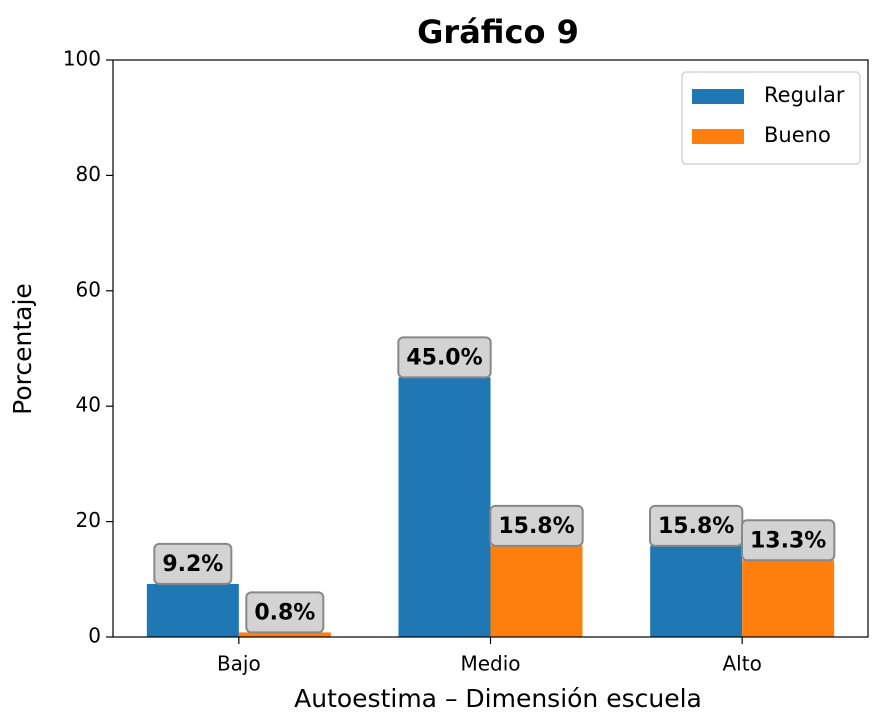 The width and height of the screenshot is (872, 716). I want to click on x-tick-label: Alto, so click(742, 664).